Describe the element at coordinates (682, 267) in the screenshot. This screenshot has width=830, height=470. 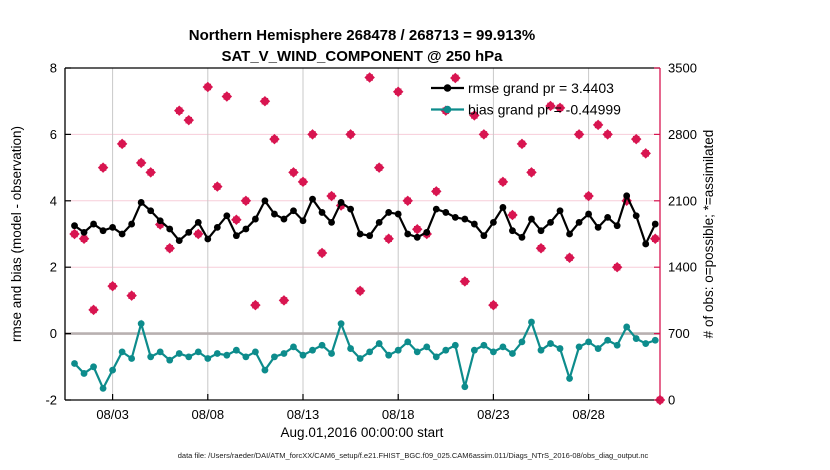
I see `right-y-tick-label: 1400` at that location.